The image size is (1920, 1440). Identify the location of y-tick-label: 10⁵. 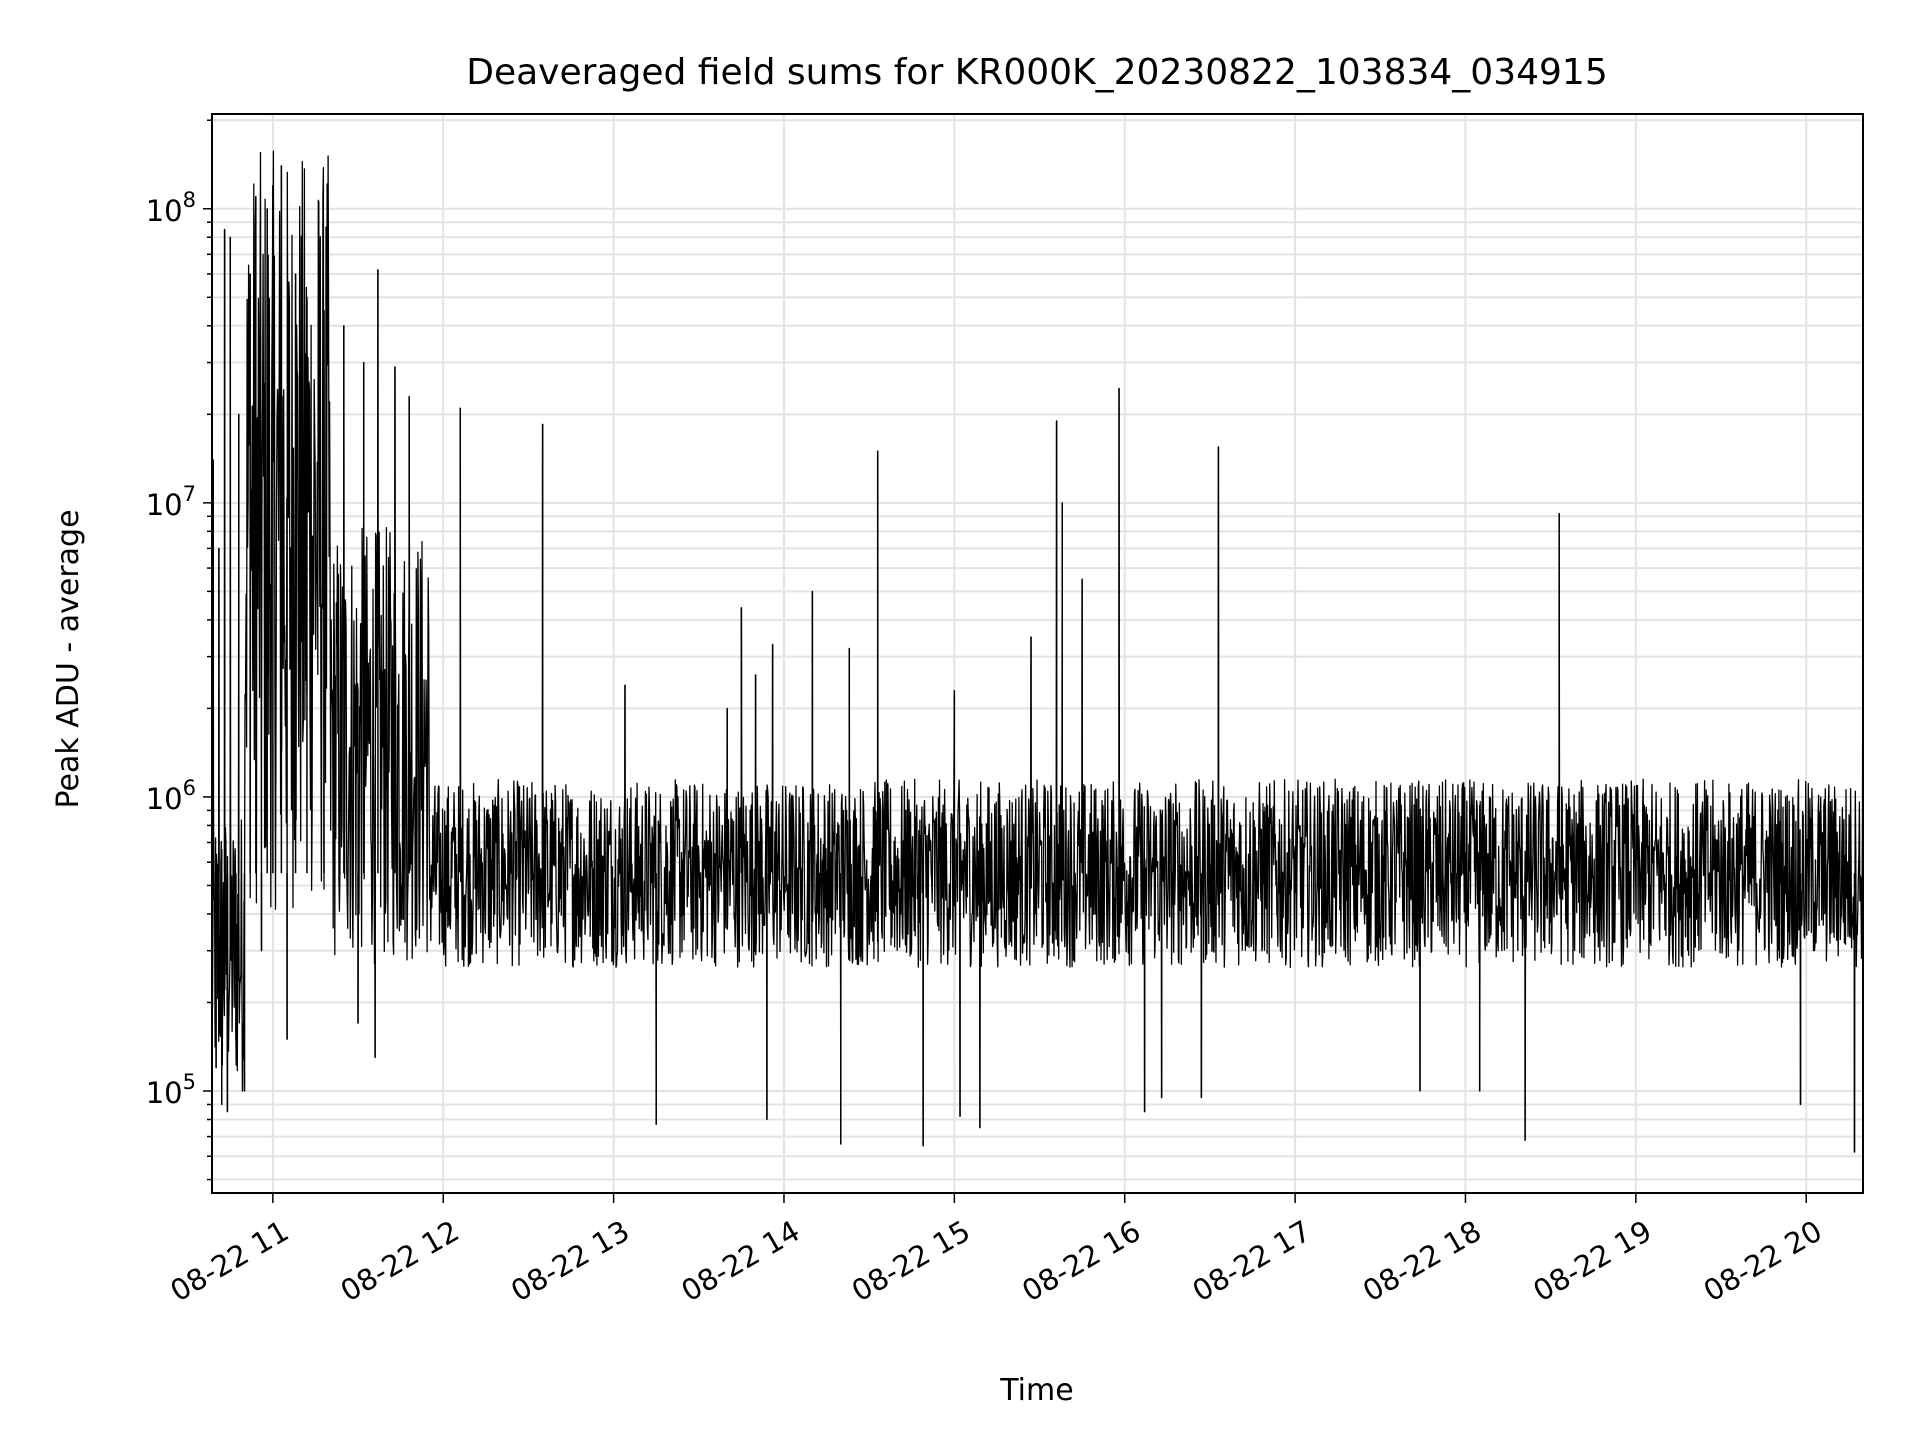
(171, 1090).